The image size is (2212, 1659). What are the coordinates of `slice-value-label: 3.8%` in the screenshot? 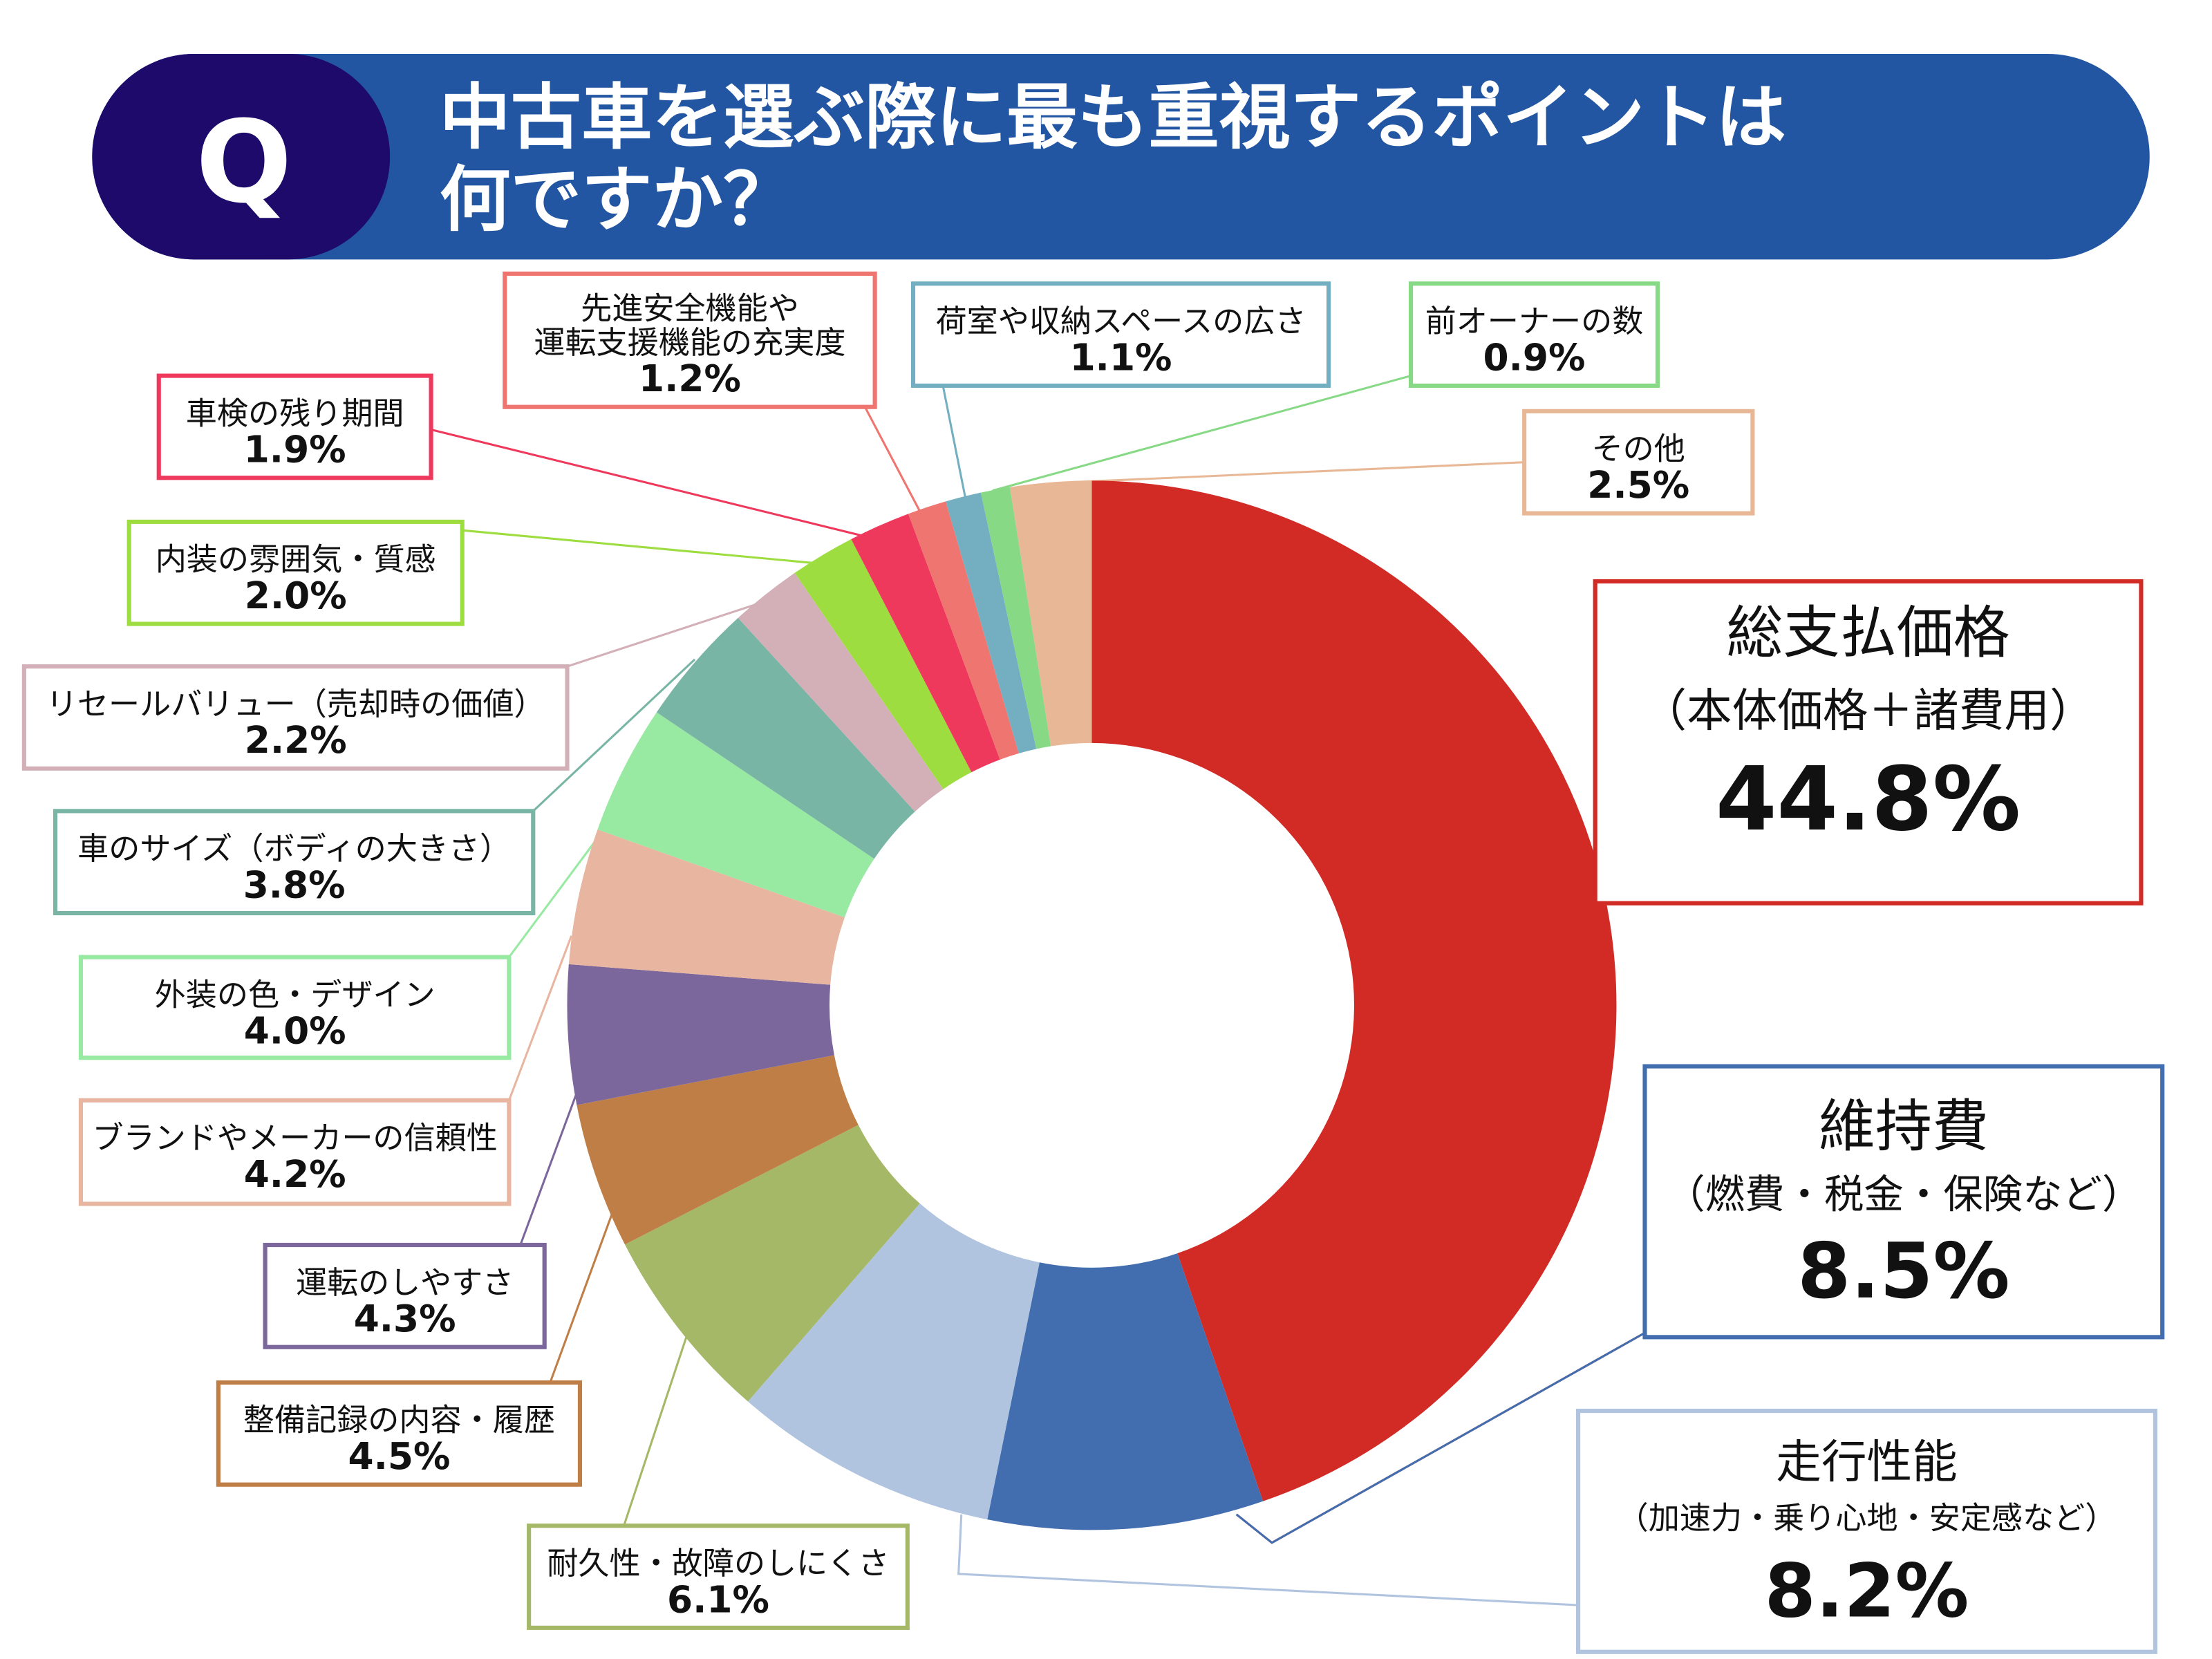 It's located at (294, 885).